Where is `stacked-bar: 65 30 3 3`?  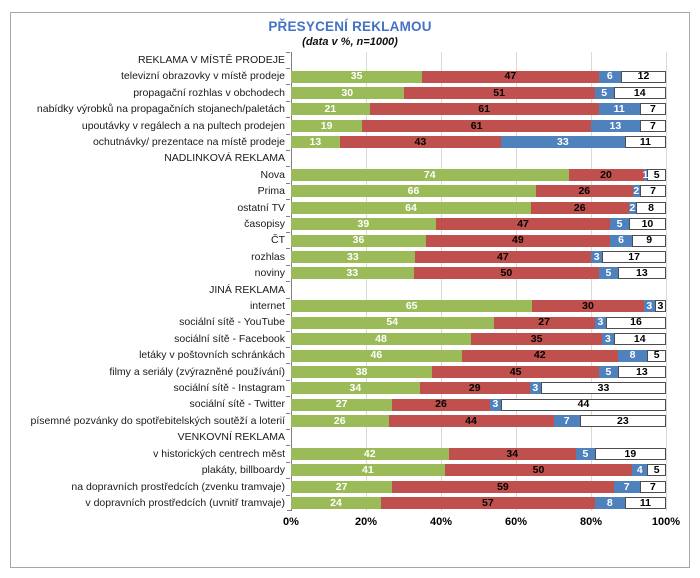
stacked-bar: 65 30 3 3 is located at coordinates (476, 305).